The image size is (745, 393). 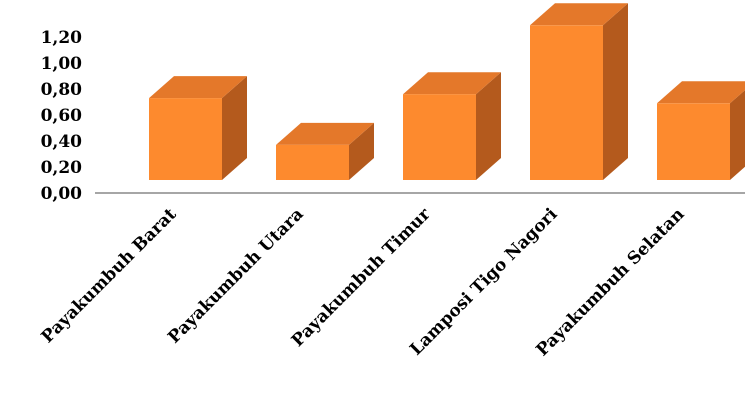 I want to click on y-tick-label: 0,60, so click(x=62, y=116).